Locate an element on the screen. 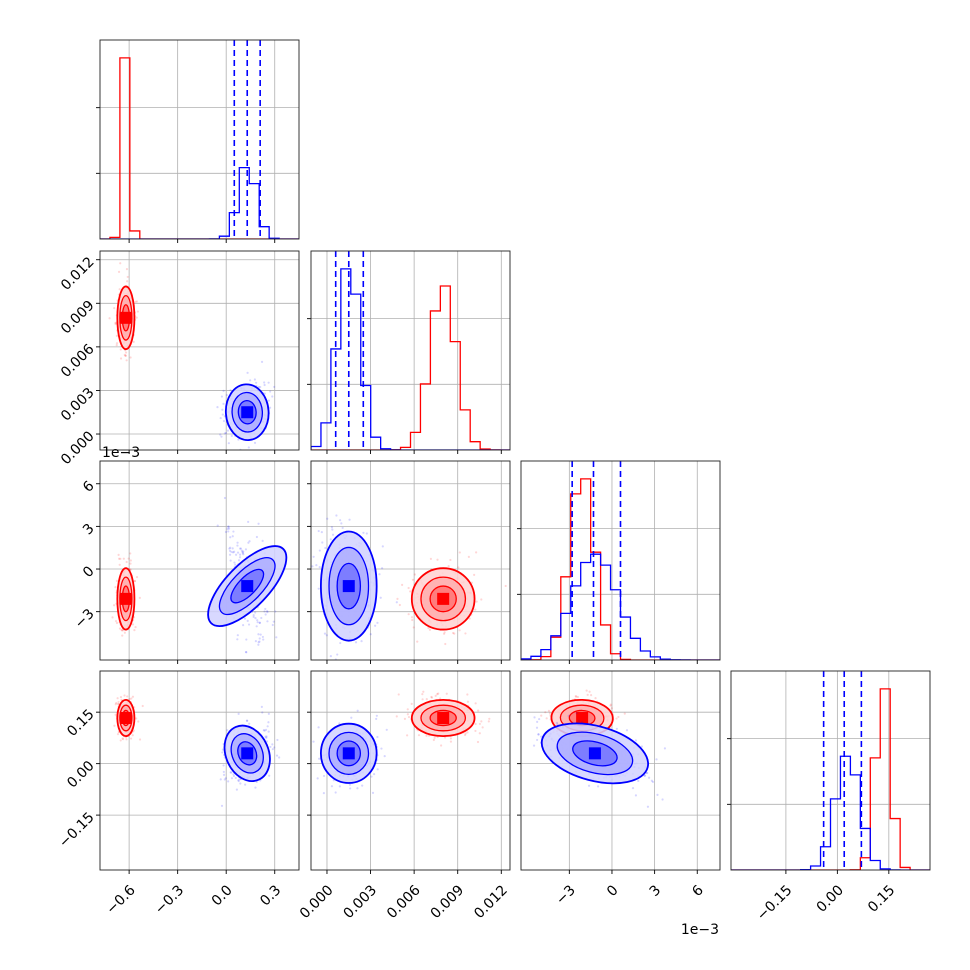 The width and height of the screenshot is (970, 970). panel-3-1: 0.000 0.003 0.006 0.009 0.012 is located at coordinates (404, 796).